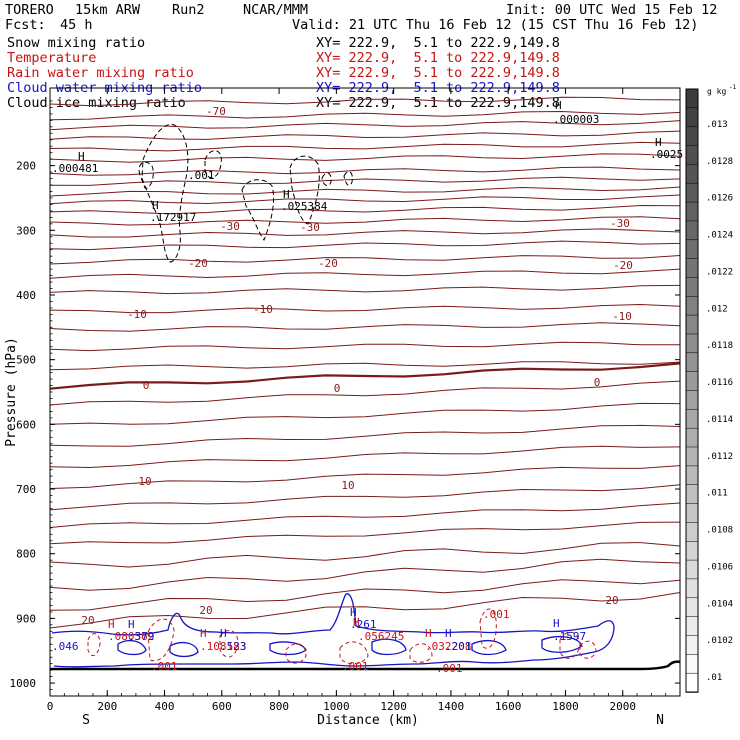 Image resolution: width=740 pixels, height=740 pixels. Describe the element at coordinates (87, 620) in the screenshot. I see `isotherm-label: 20` at that location.